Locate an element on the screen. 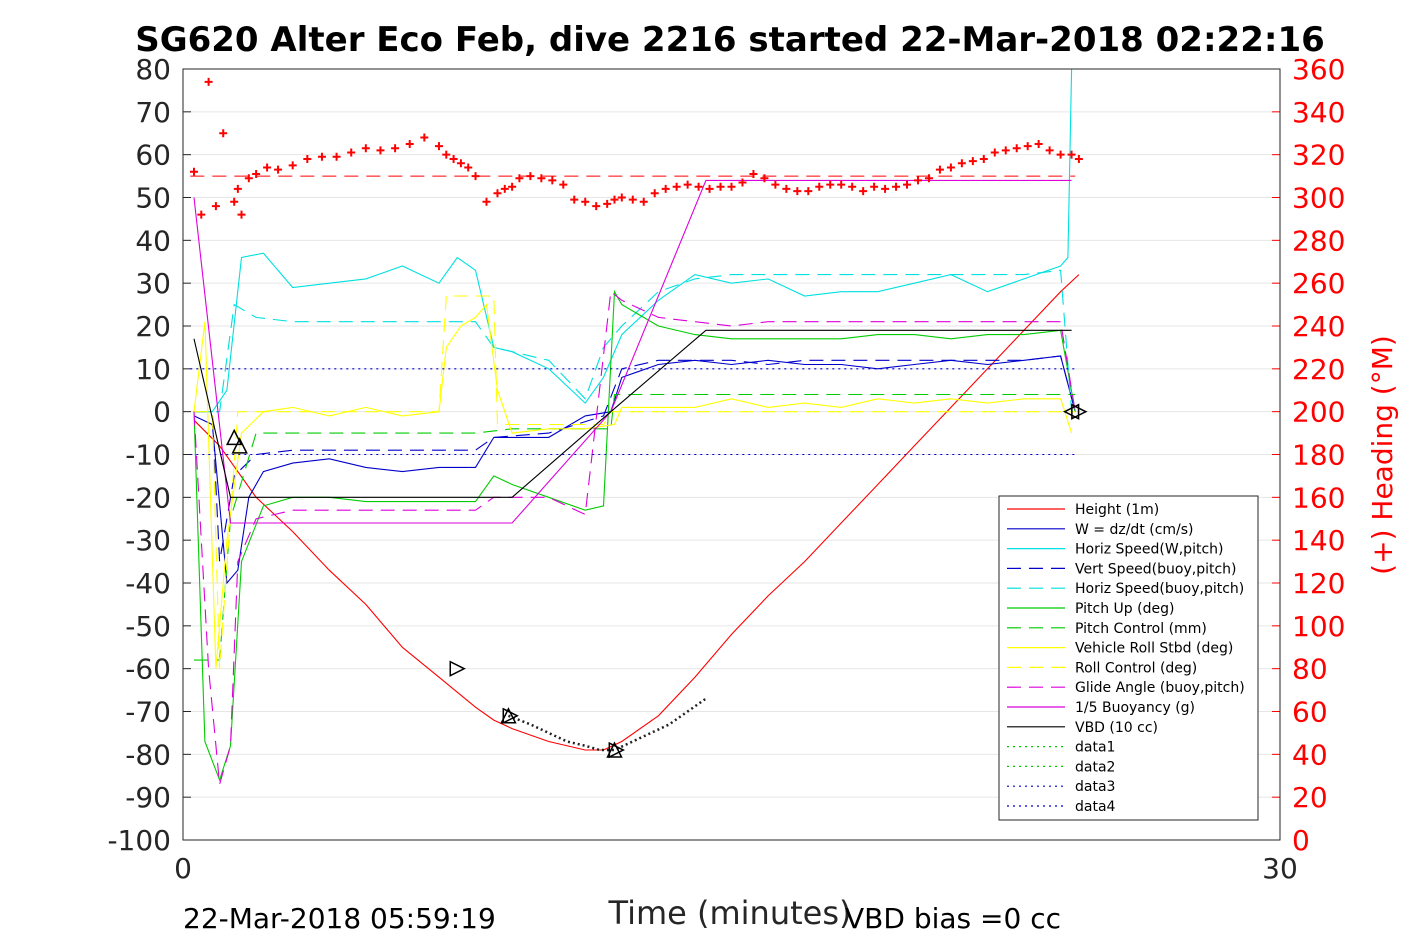  y-tick-label: 40 is located at coordinates (153, 240).